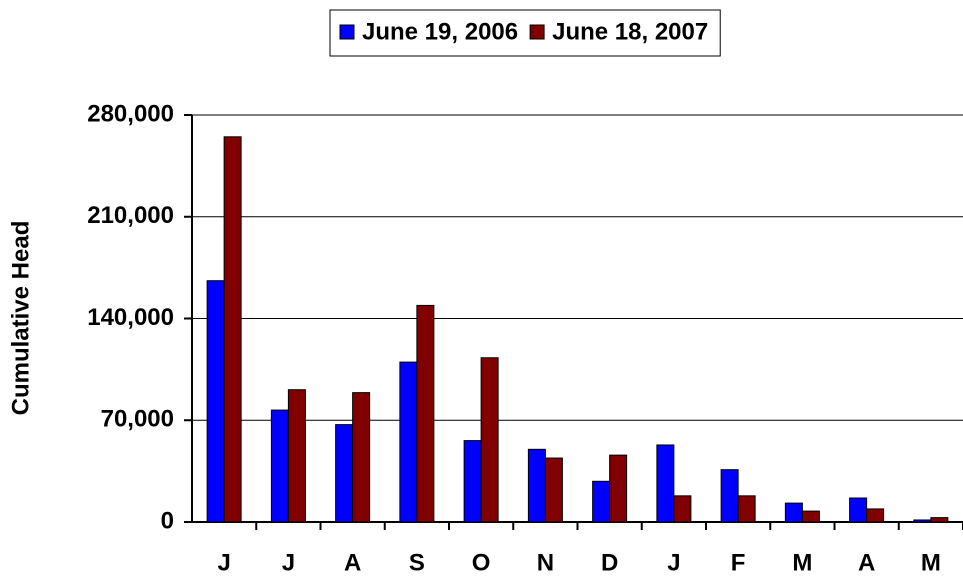  Describe the element at coordinates (130, 317) in the screenshot. I see `y-tick-label: 140,000` at that location.